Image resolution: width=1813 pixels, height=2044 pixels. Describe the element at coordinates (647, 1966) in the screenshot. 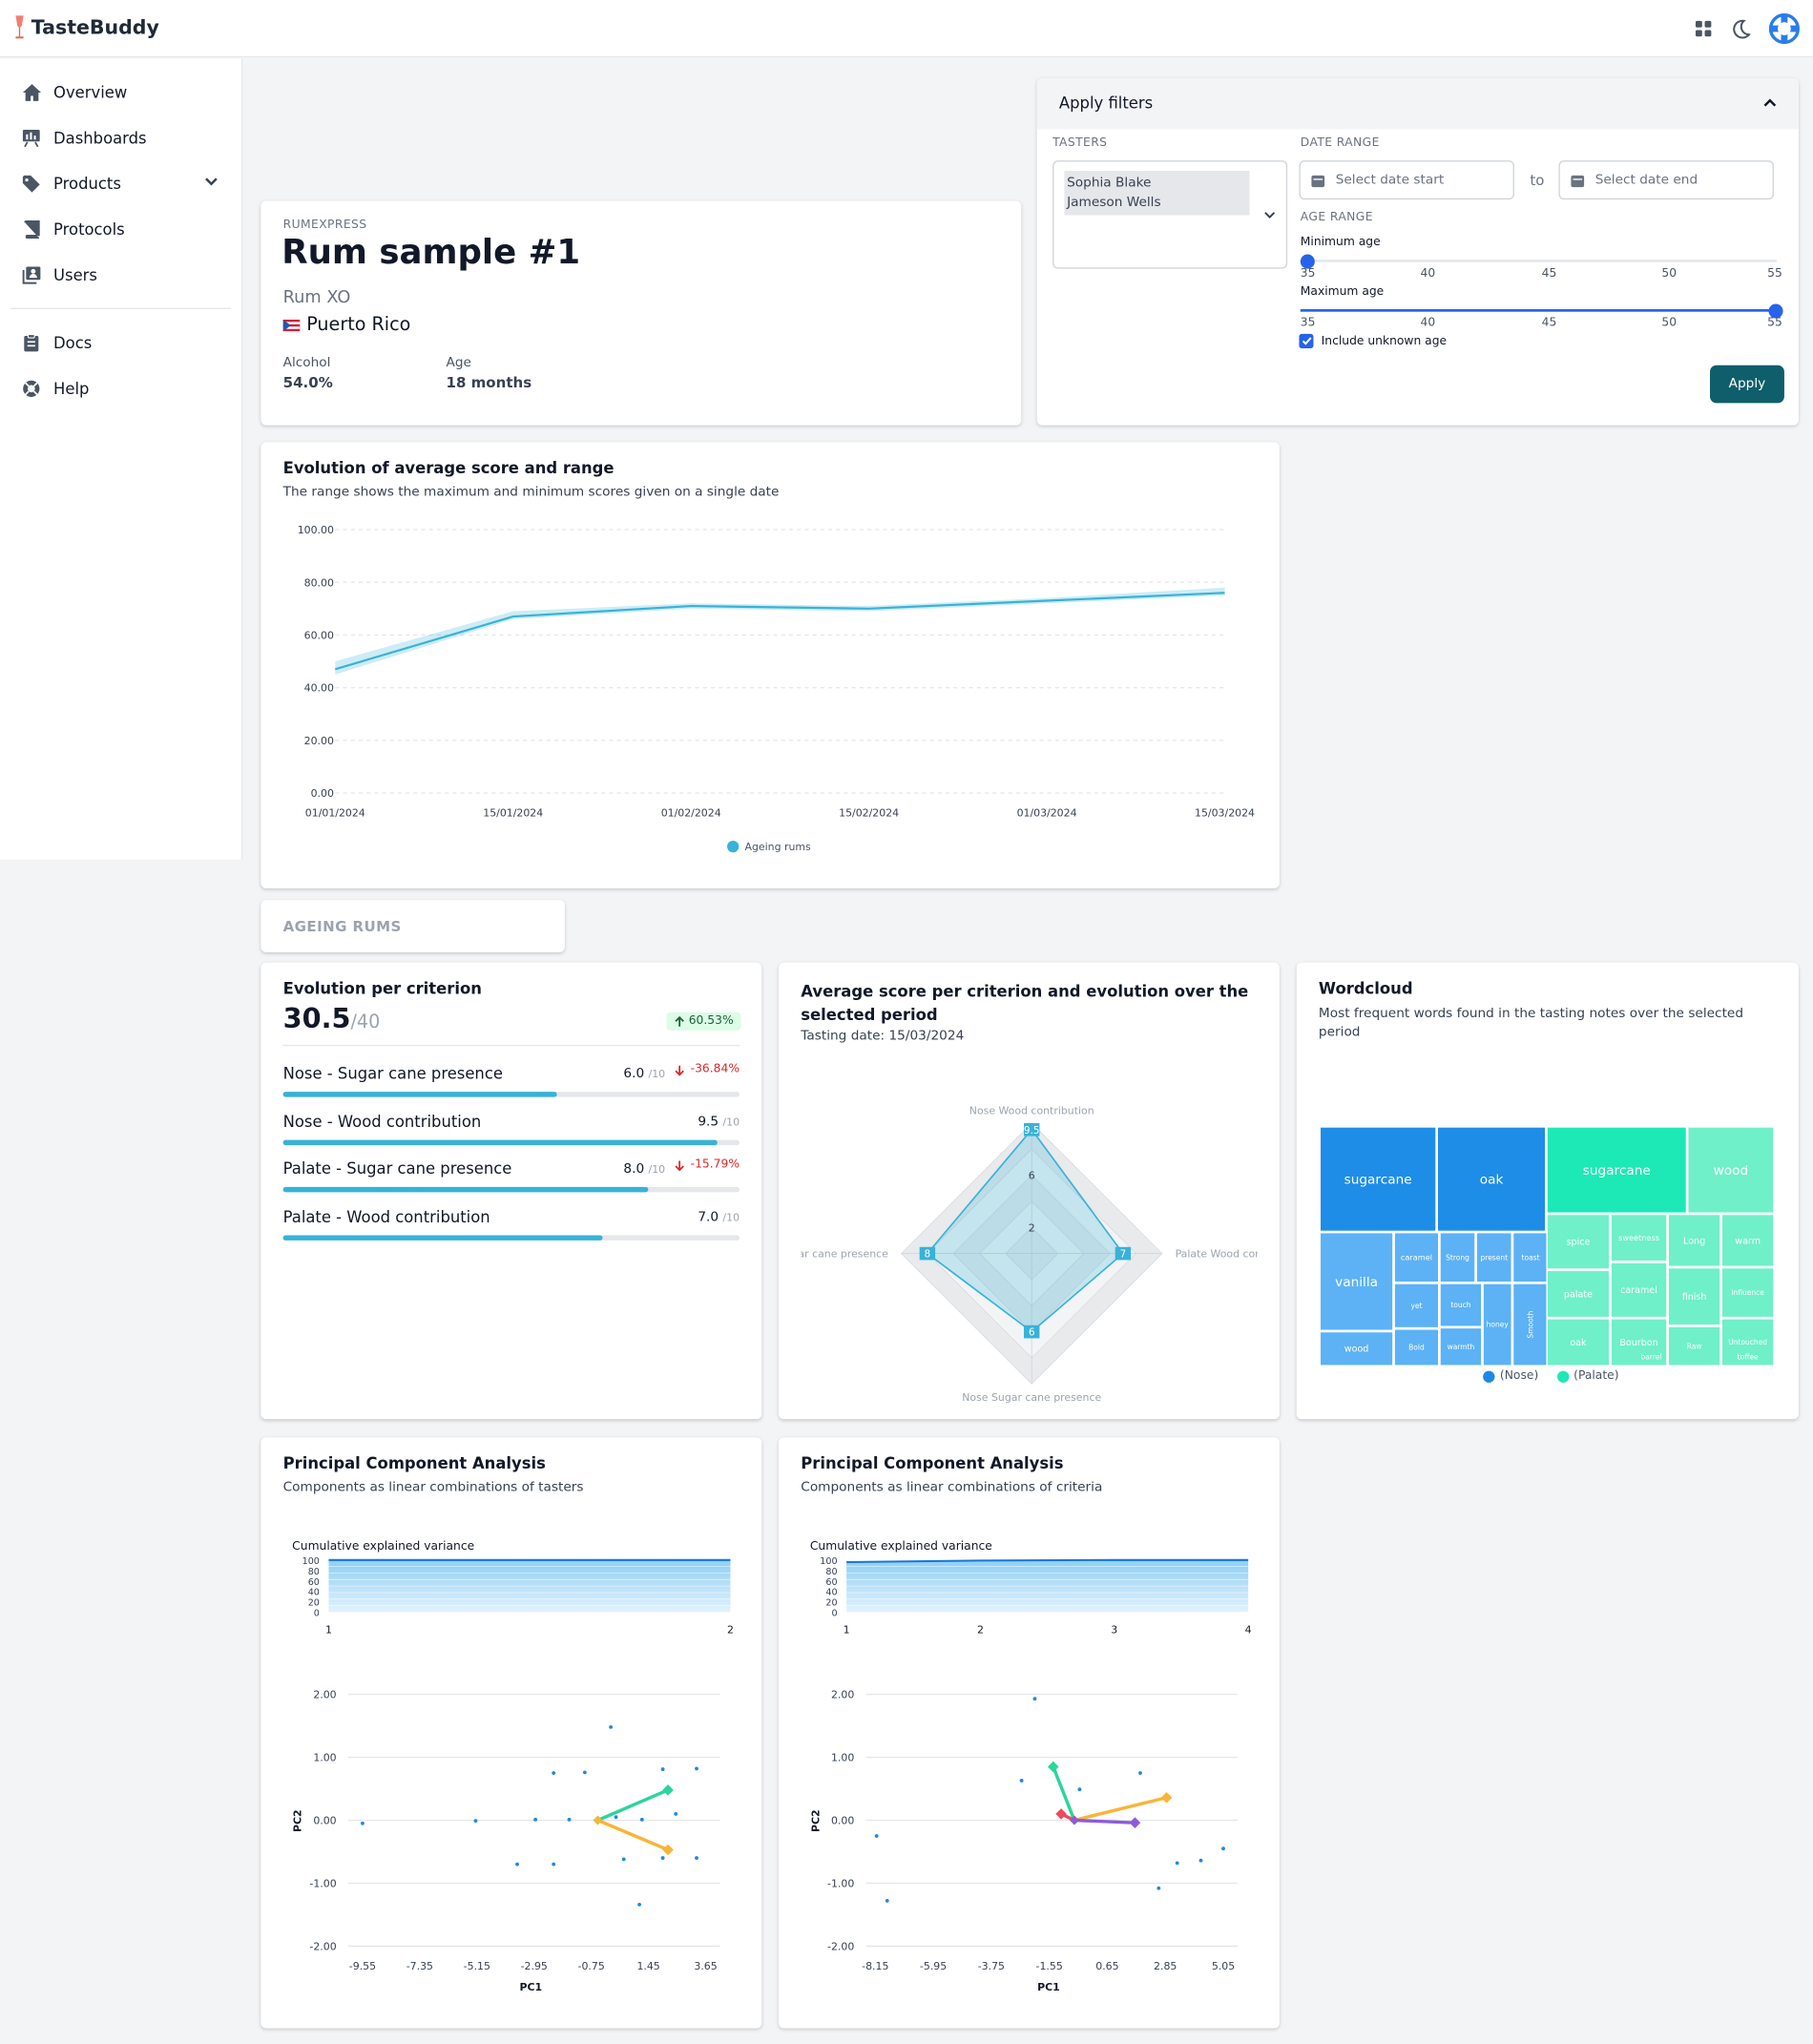

I see `pca-x-tick: 1.45` at that location.